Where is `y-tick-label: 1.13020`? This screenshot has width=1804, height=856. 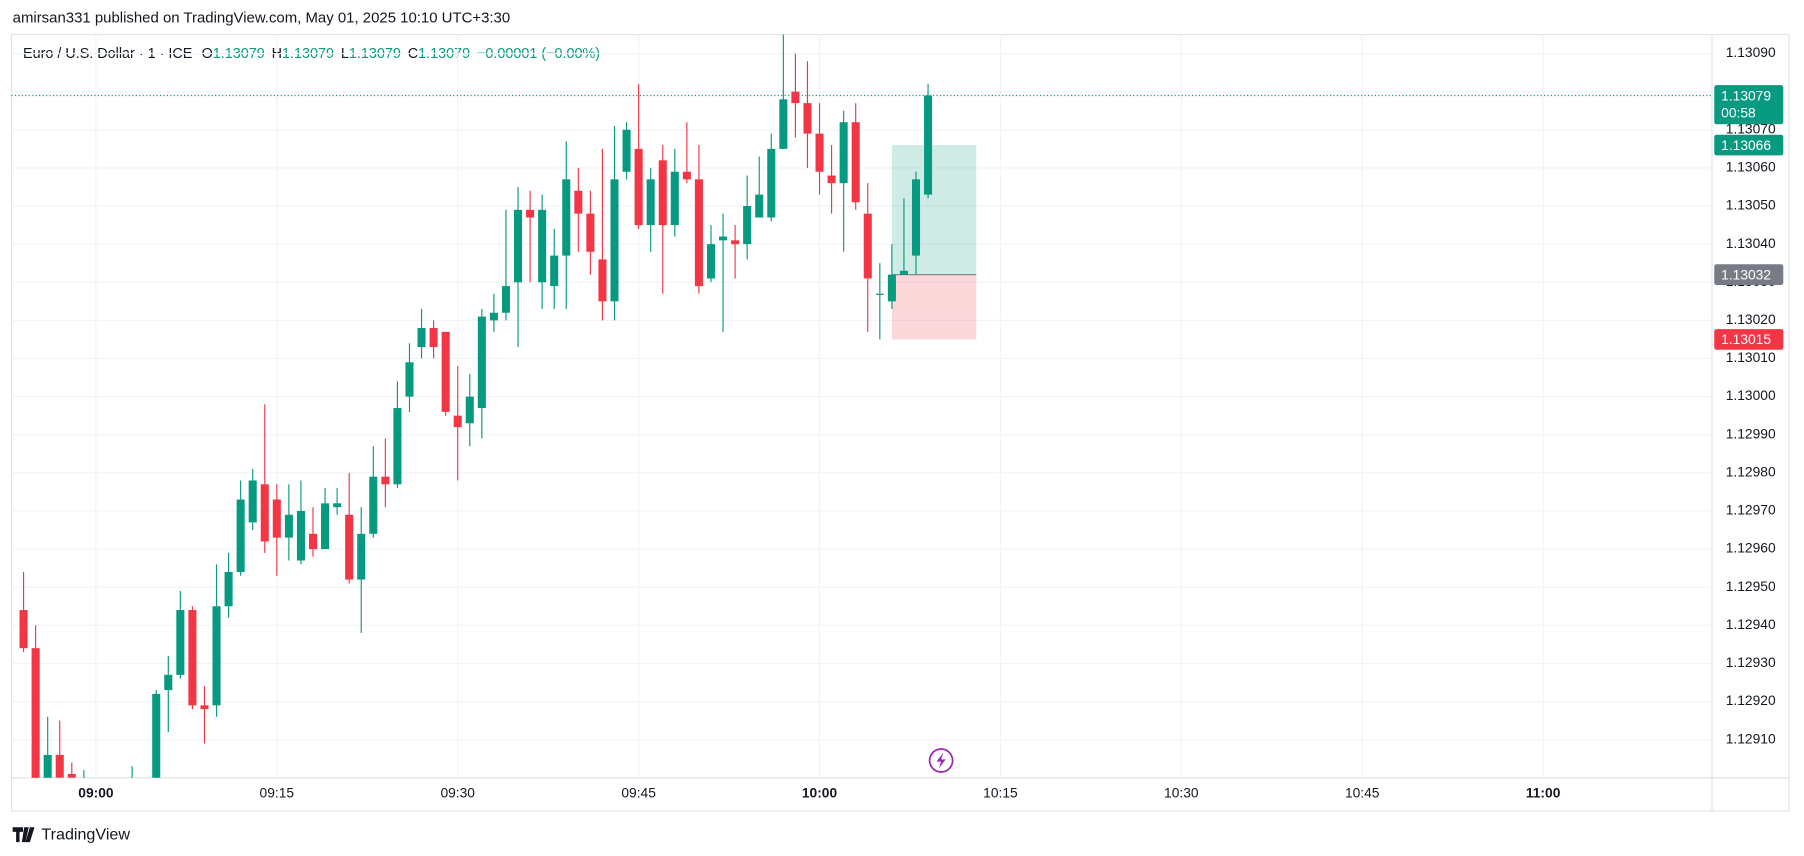 y-tick-label: 1.13020 is located at coordinates (1751, 319).